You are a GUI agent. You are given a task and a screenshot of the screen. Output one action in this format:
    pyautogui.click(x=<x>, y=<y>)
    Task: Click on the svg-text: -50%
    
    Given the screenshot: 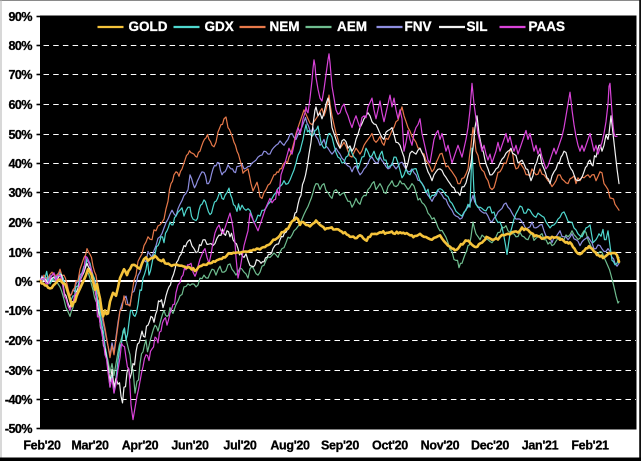 What is the action you would take?
    pyautogui.click(x=19, y=429)
    